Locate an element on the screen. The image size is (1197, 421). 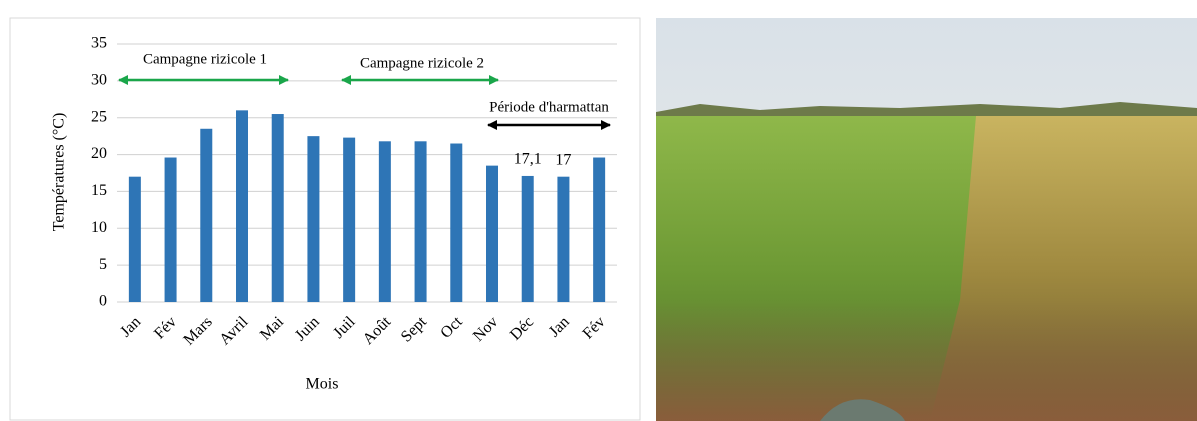
annotation-label: Campagne rizicole 1 is located at coordinates (205, 59).